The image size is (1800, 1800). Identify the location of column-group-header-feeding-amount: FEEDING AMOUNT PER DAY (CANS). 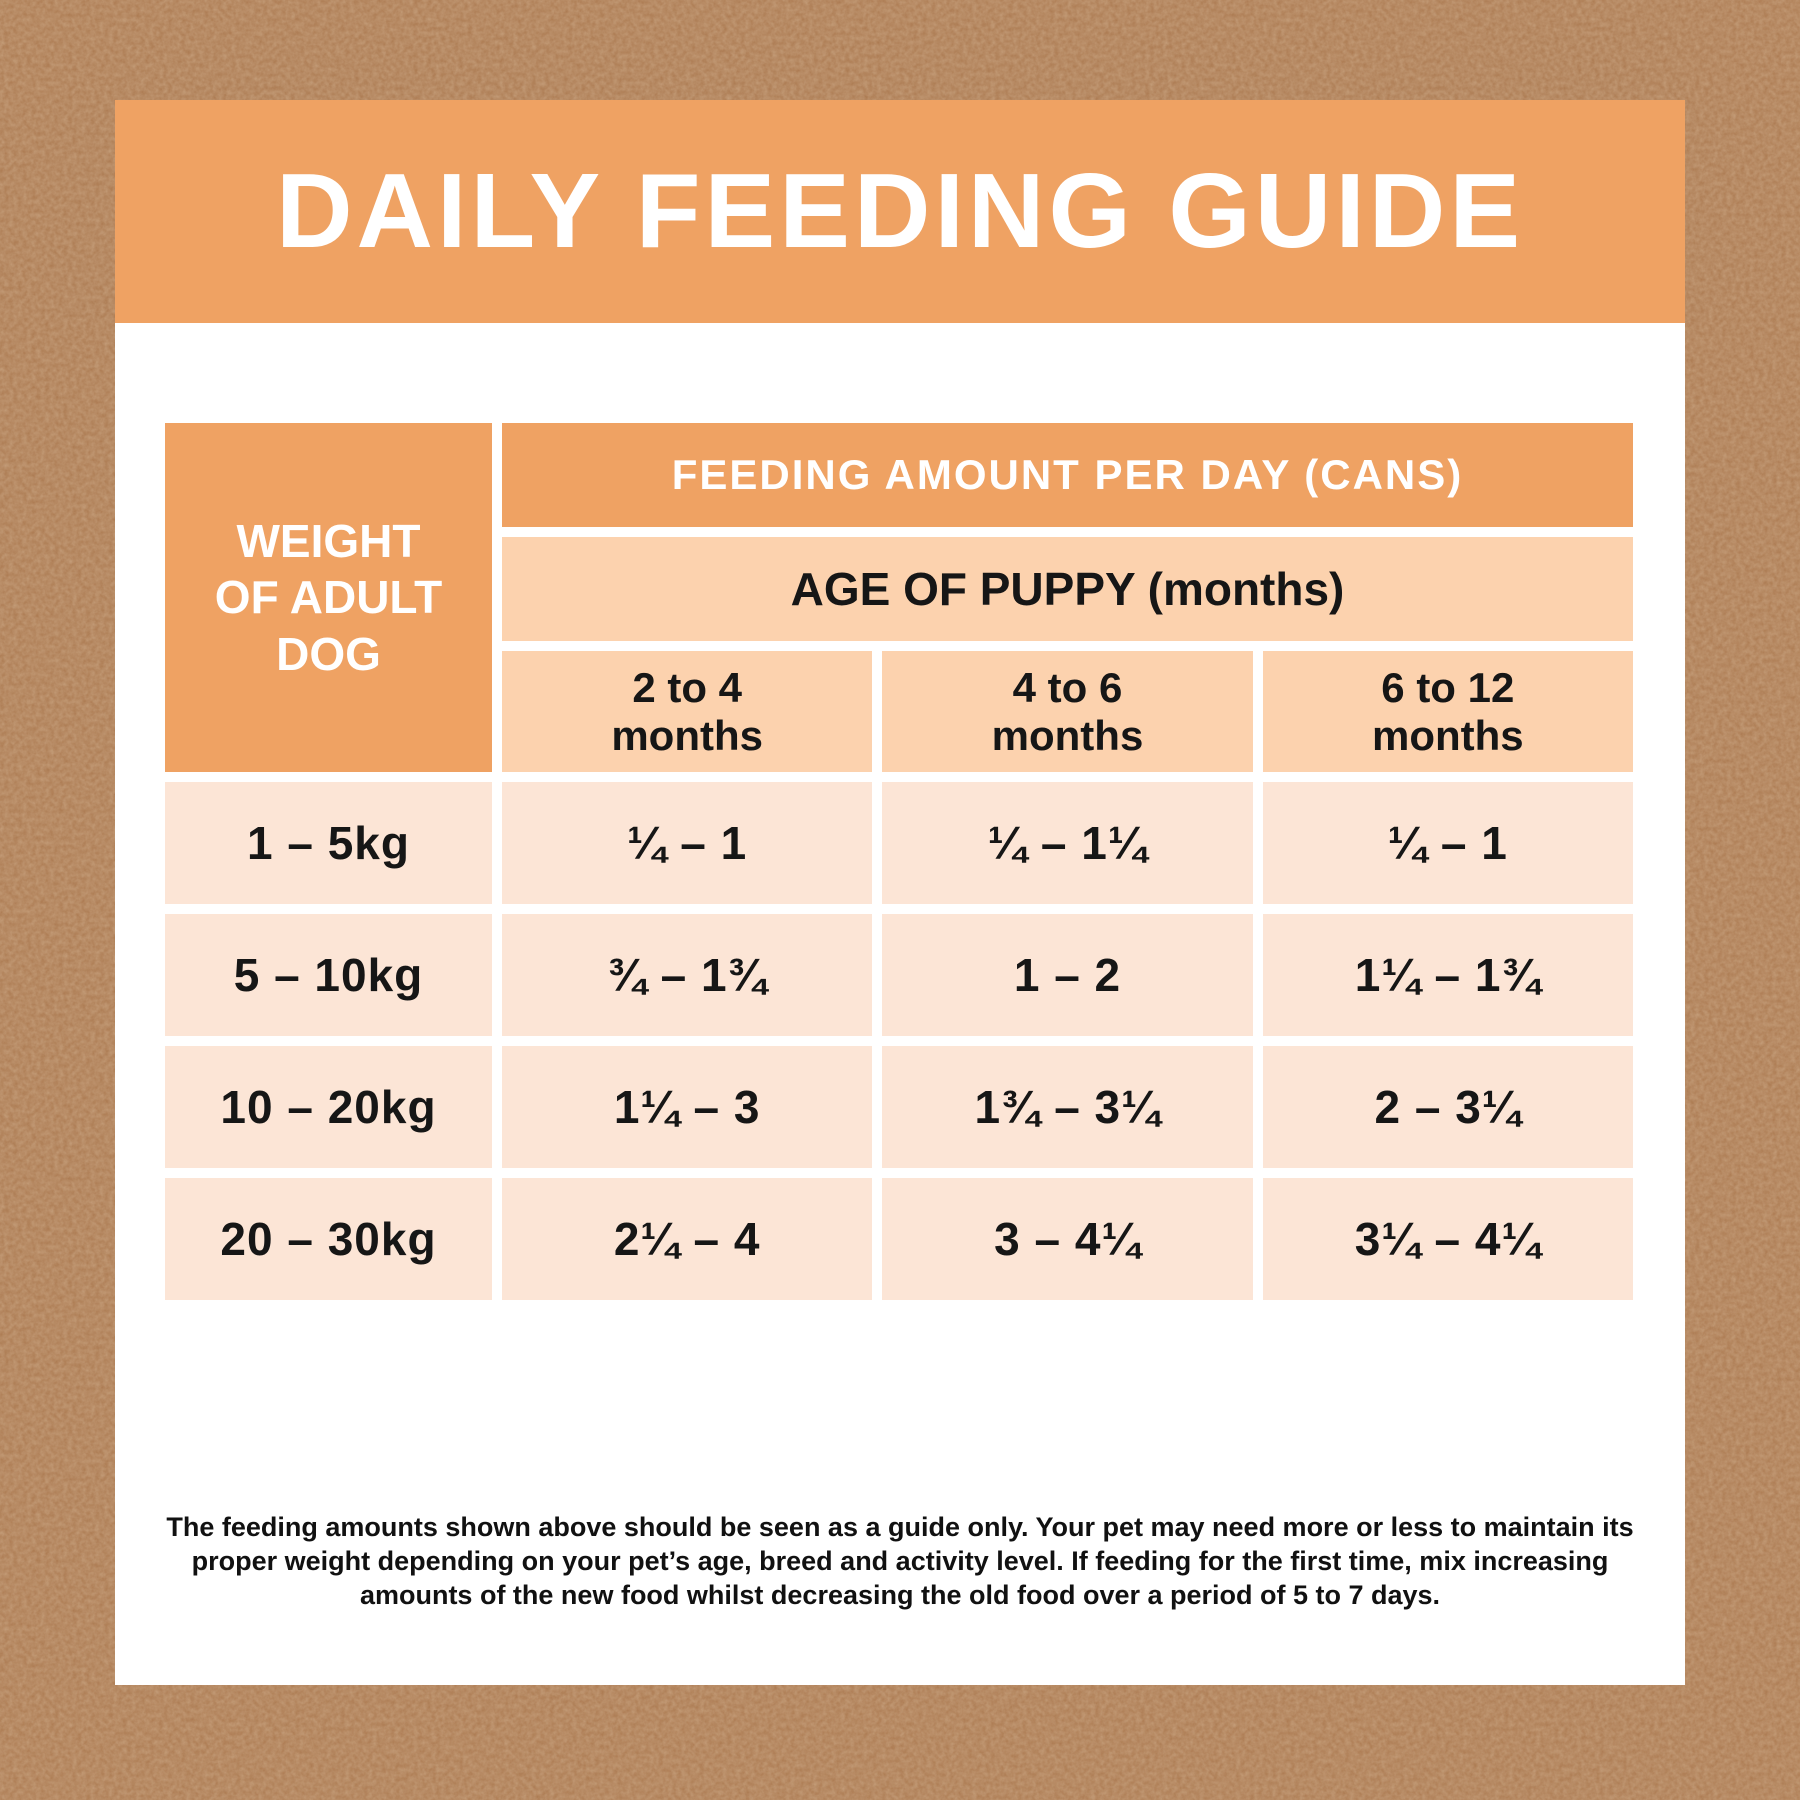
(1067, 475).